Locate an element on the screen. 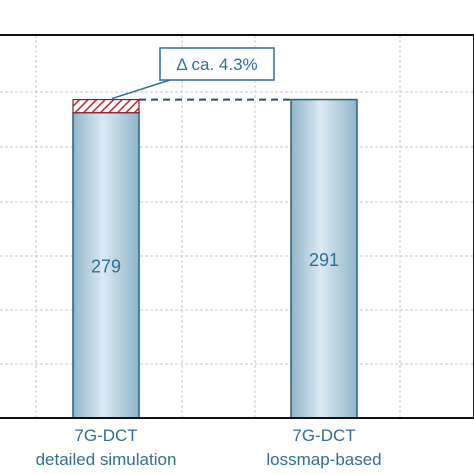  x-tick-label-0-line-0: 7G-DCT is located at coordinates (105, 435).